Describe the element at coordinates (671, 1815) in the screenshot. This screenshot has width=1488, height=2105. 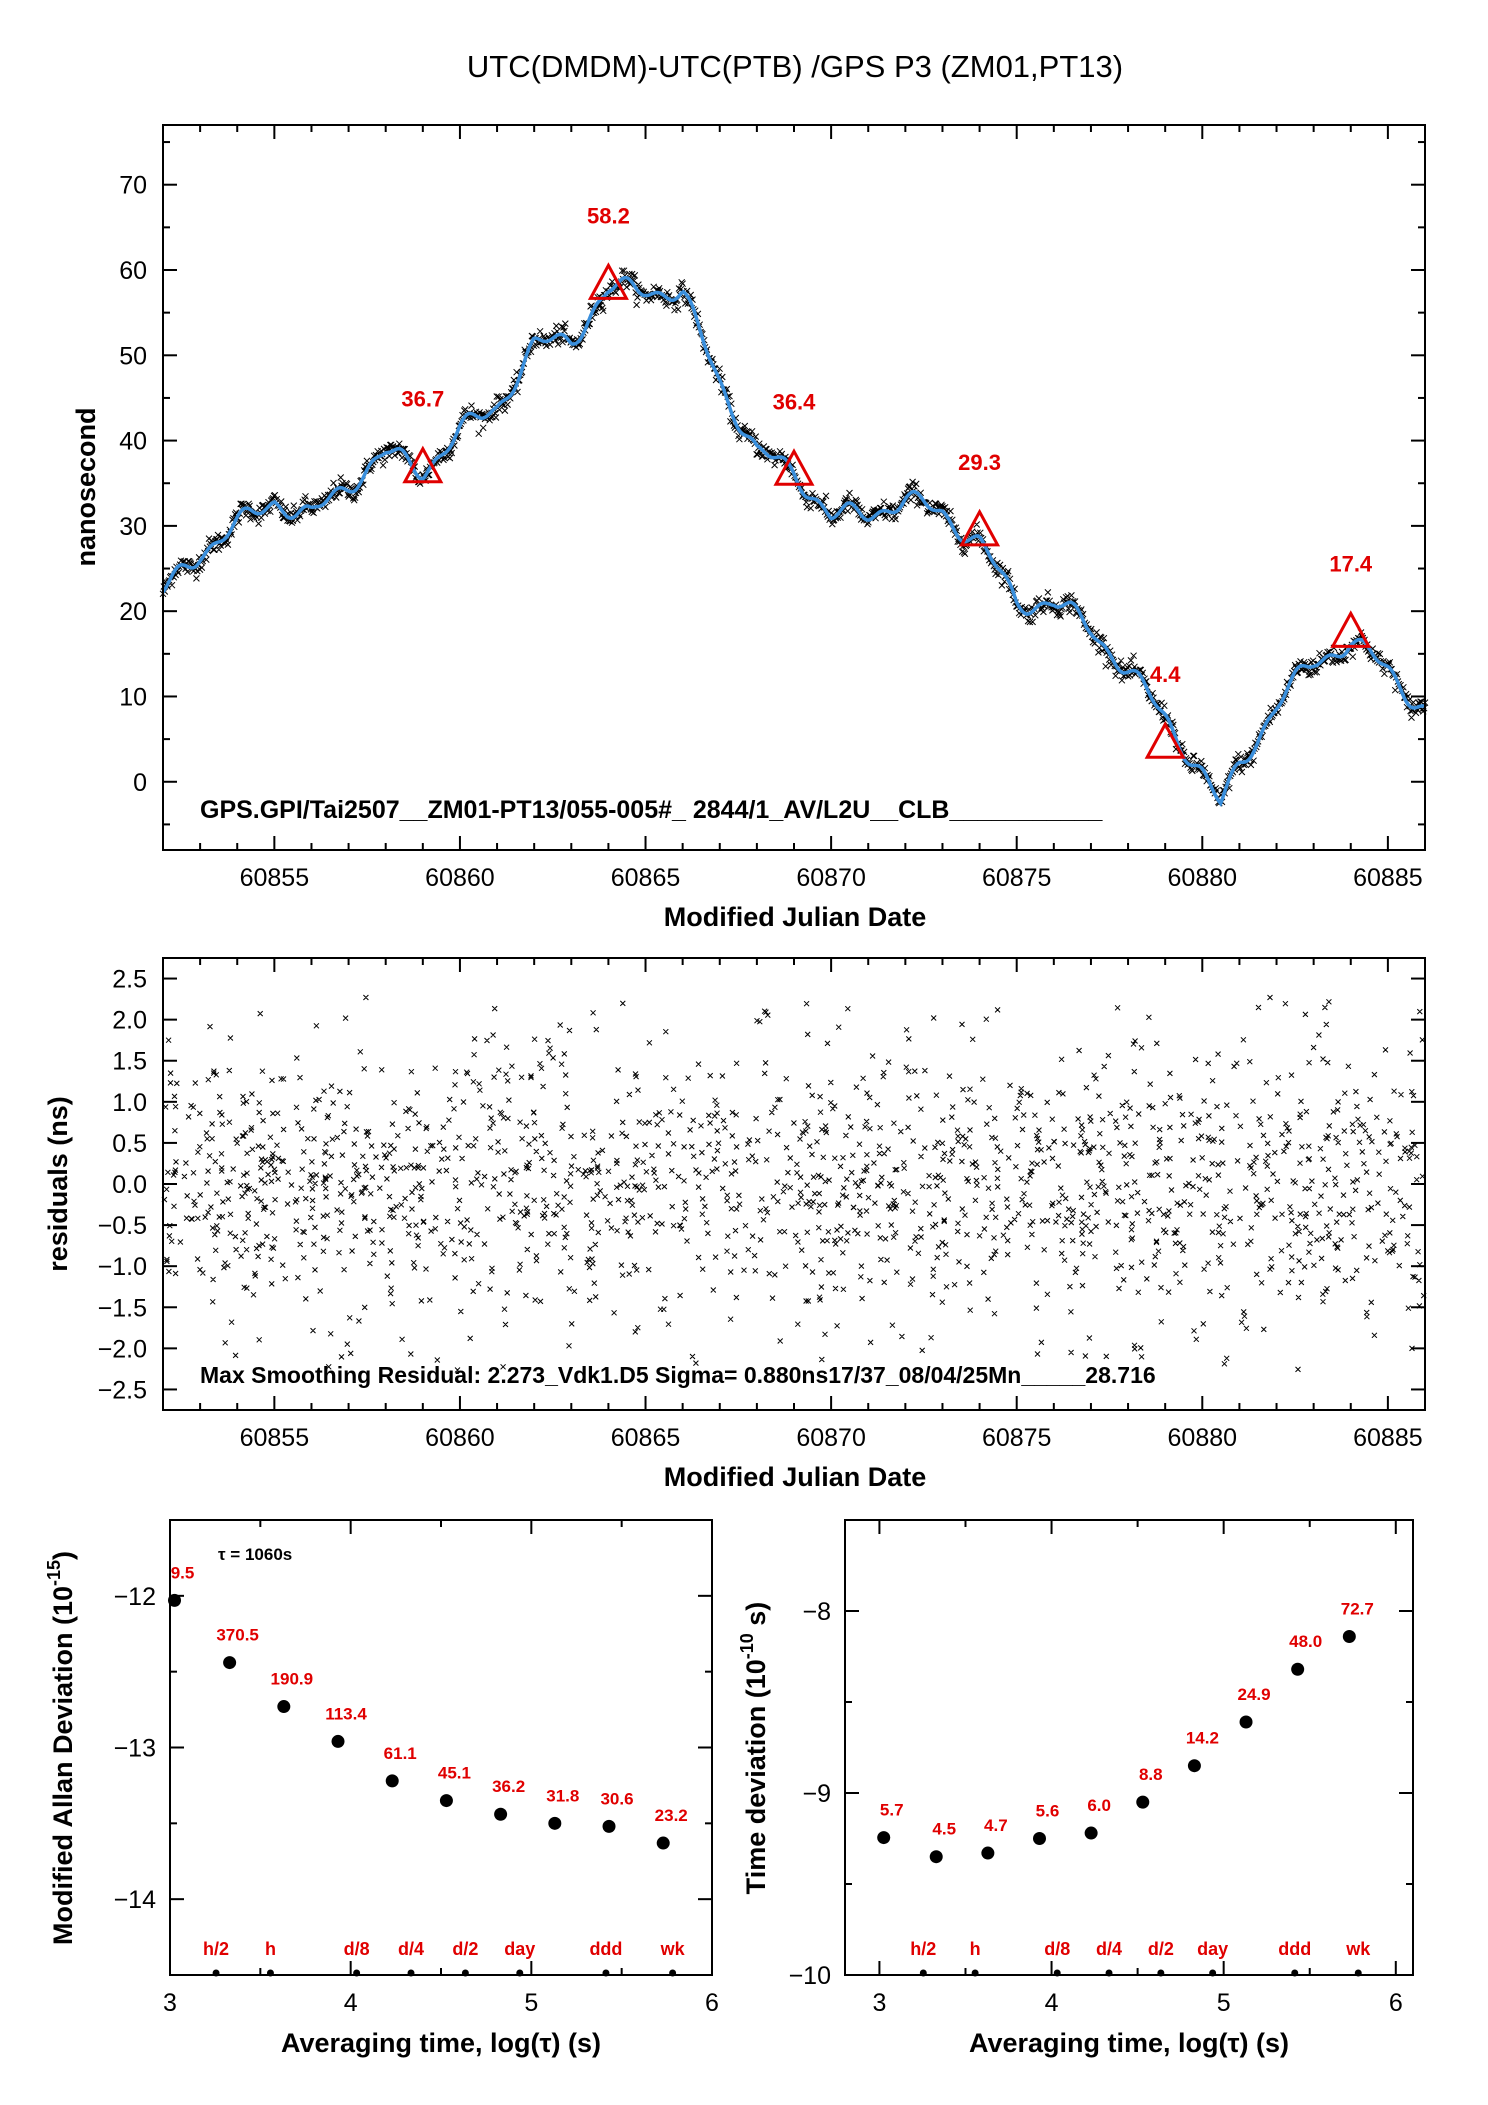
I see `mdev-point-label: 23.2` at that location.